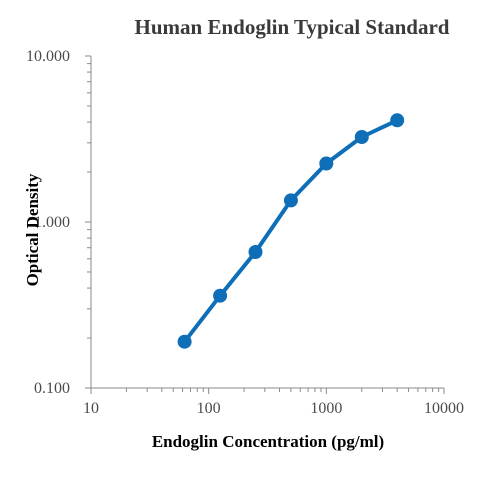 The width and height of the screenshot is (485, 482). I want to click on chart-title: Human Endoglin Typical Standard, so click(292, 27).